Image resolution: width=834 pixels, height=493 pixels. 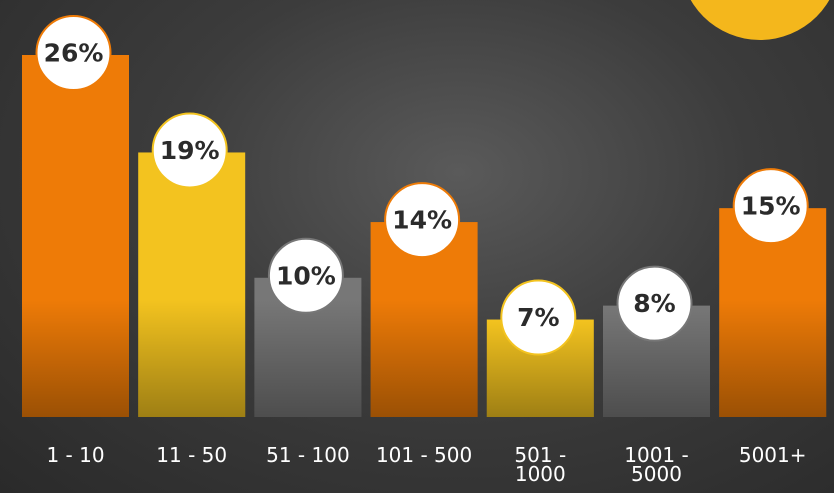 I want to click on value-label: 26%, so click(x=74, y=53).